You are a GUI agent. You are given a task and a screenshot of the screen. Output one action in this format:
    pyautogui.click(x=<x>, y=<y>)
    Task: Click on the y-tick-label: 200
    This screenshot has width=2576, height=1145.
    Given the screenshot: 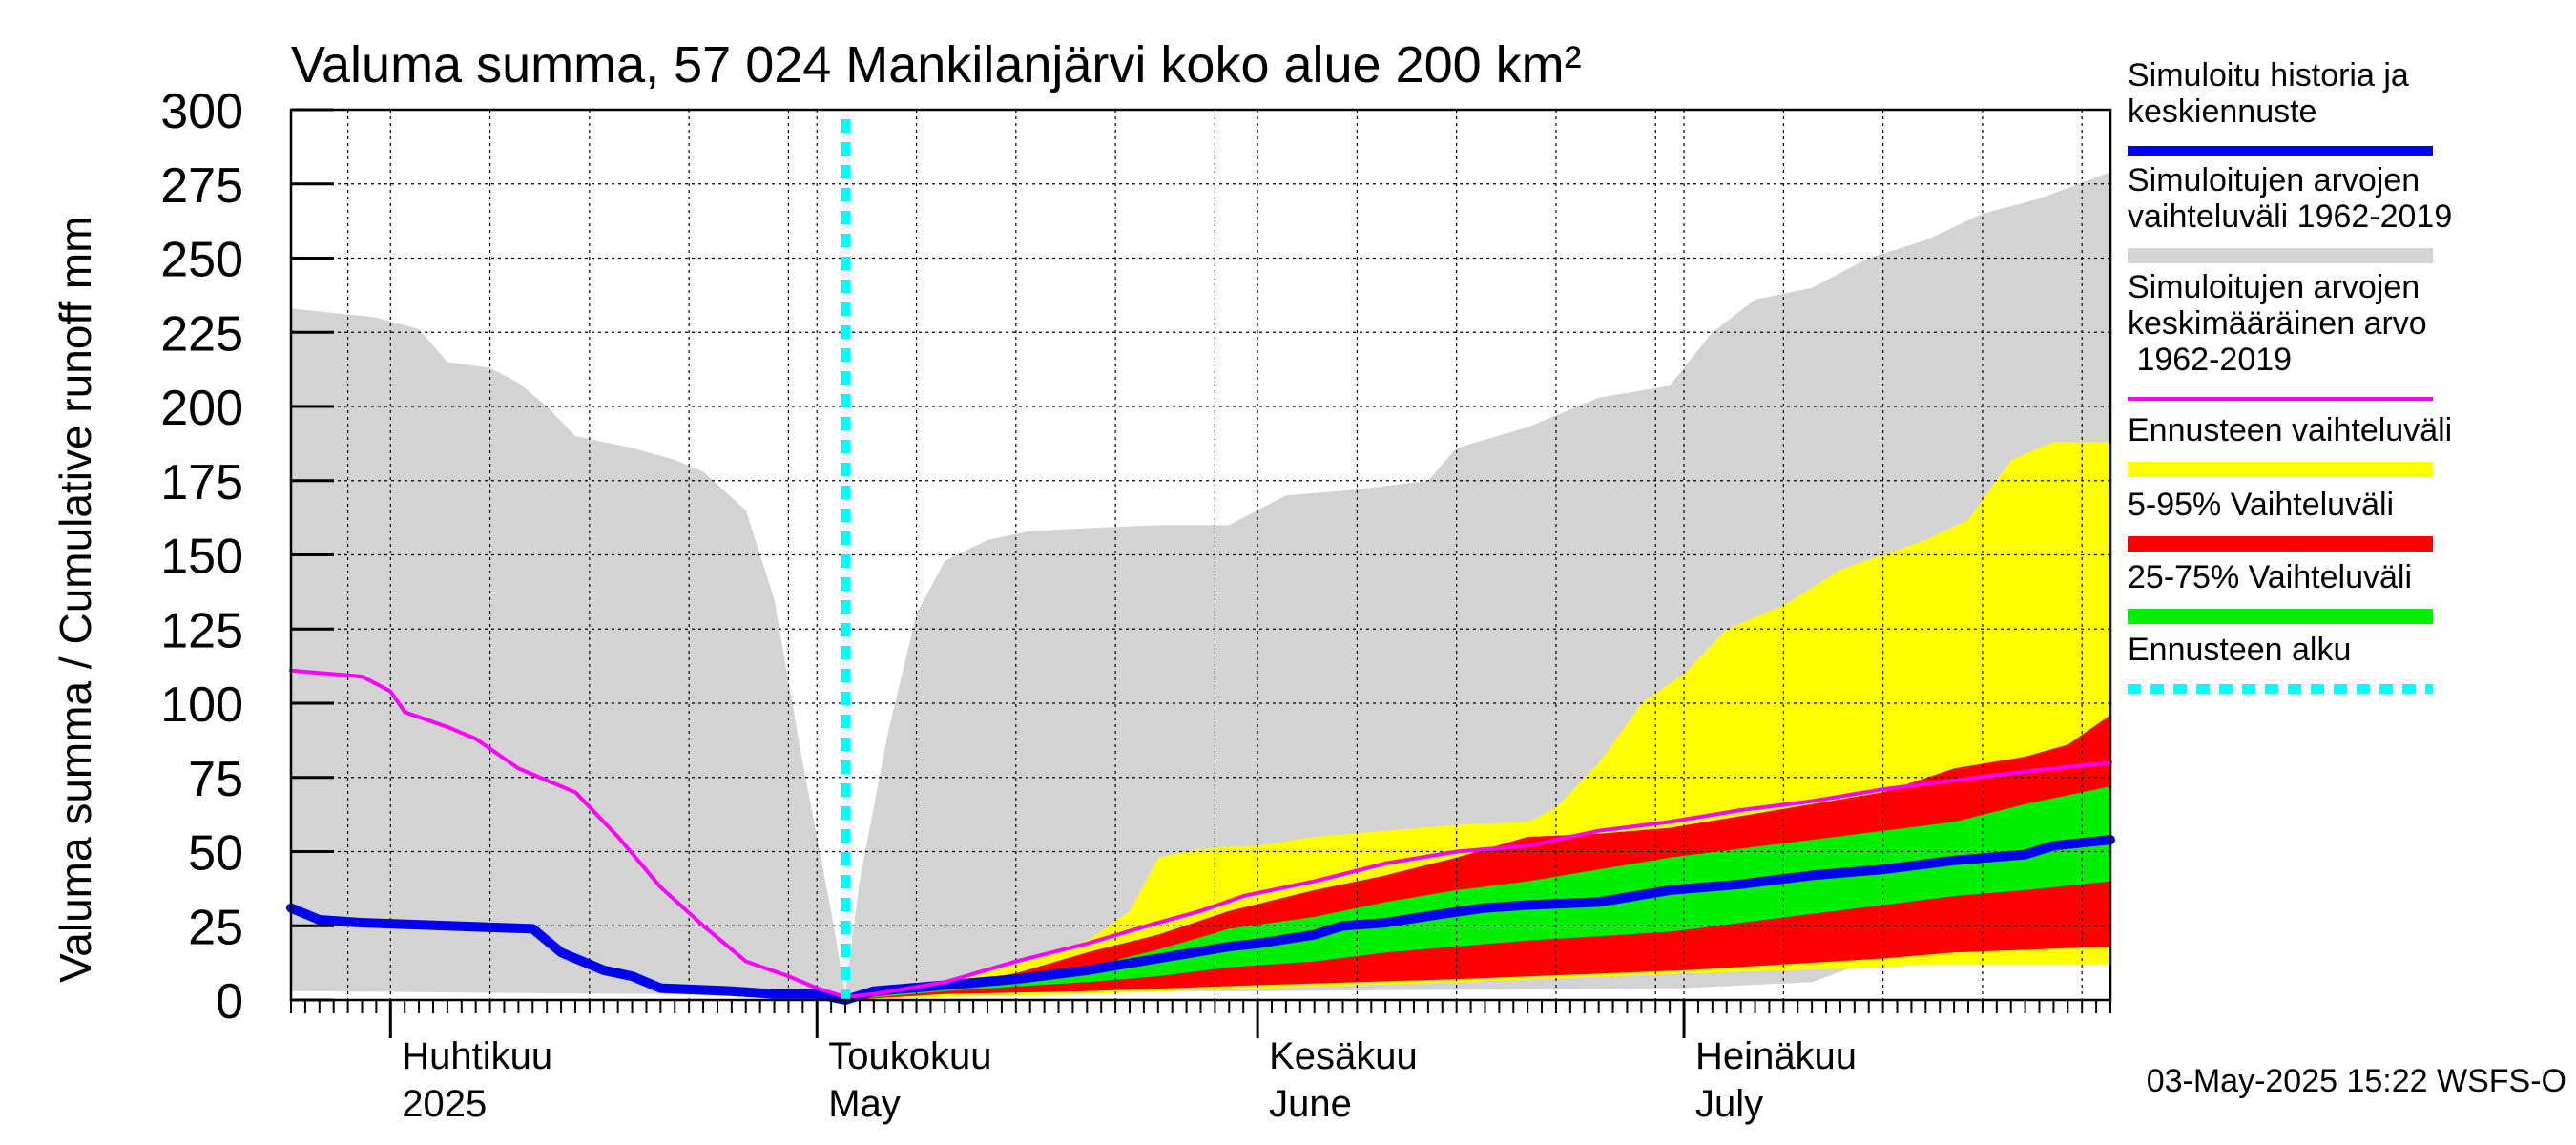 What is the action you would take?
    pyautogui.click(x=201, y=408)
    